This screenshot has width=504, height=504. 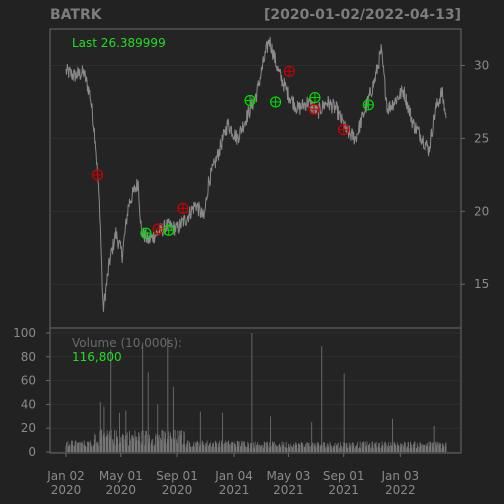 What do you see at coordinates (31, 392) in the screenshot?
I see `volume-axis-ticks: 0 20 40 60 80 100` at bounding box center [31, 392].